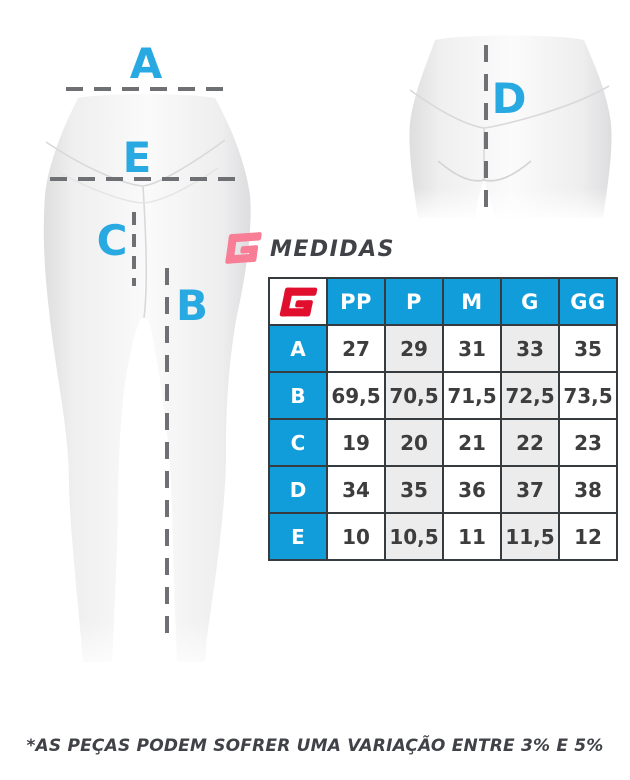  Describe the element at coordinates (298, 395) in the screenshot. I see `measure-row-label: B` at that location.